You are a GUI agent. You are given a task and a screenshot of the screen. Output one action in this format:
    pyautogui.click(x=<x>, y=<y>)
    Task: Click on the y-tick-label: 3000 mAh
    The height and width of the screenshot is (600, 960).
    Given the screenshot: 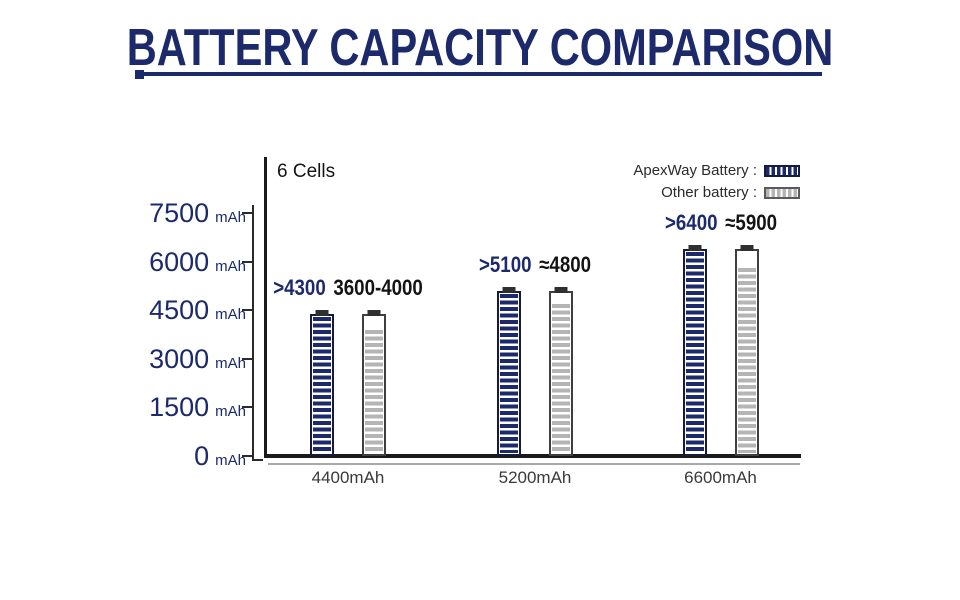 What is the action you would take?
    pyautogui.click(x=197, y=359)
    